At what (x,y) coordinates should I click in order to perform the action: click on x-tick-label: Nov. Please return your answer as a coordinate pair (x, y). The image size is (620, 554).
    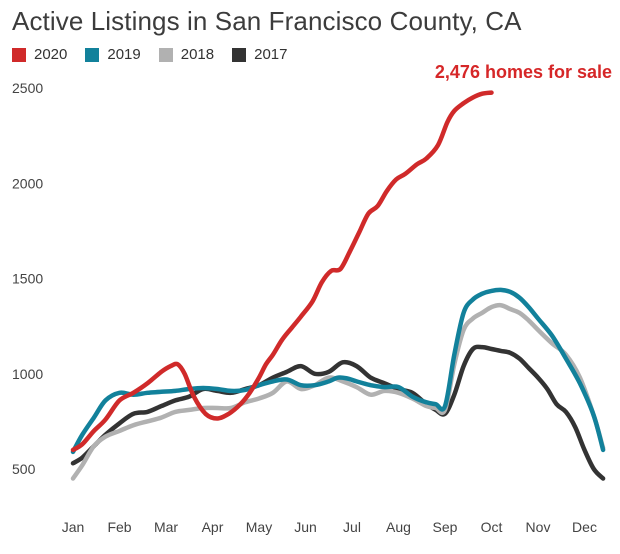
    Looking at the image, I should click on (538, 527).